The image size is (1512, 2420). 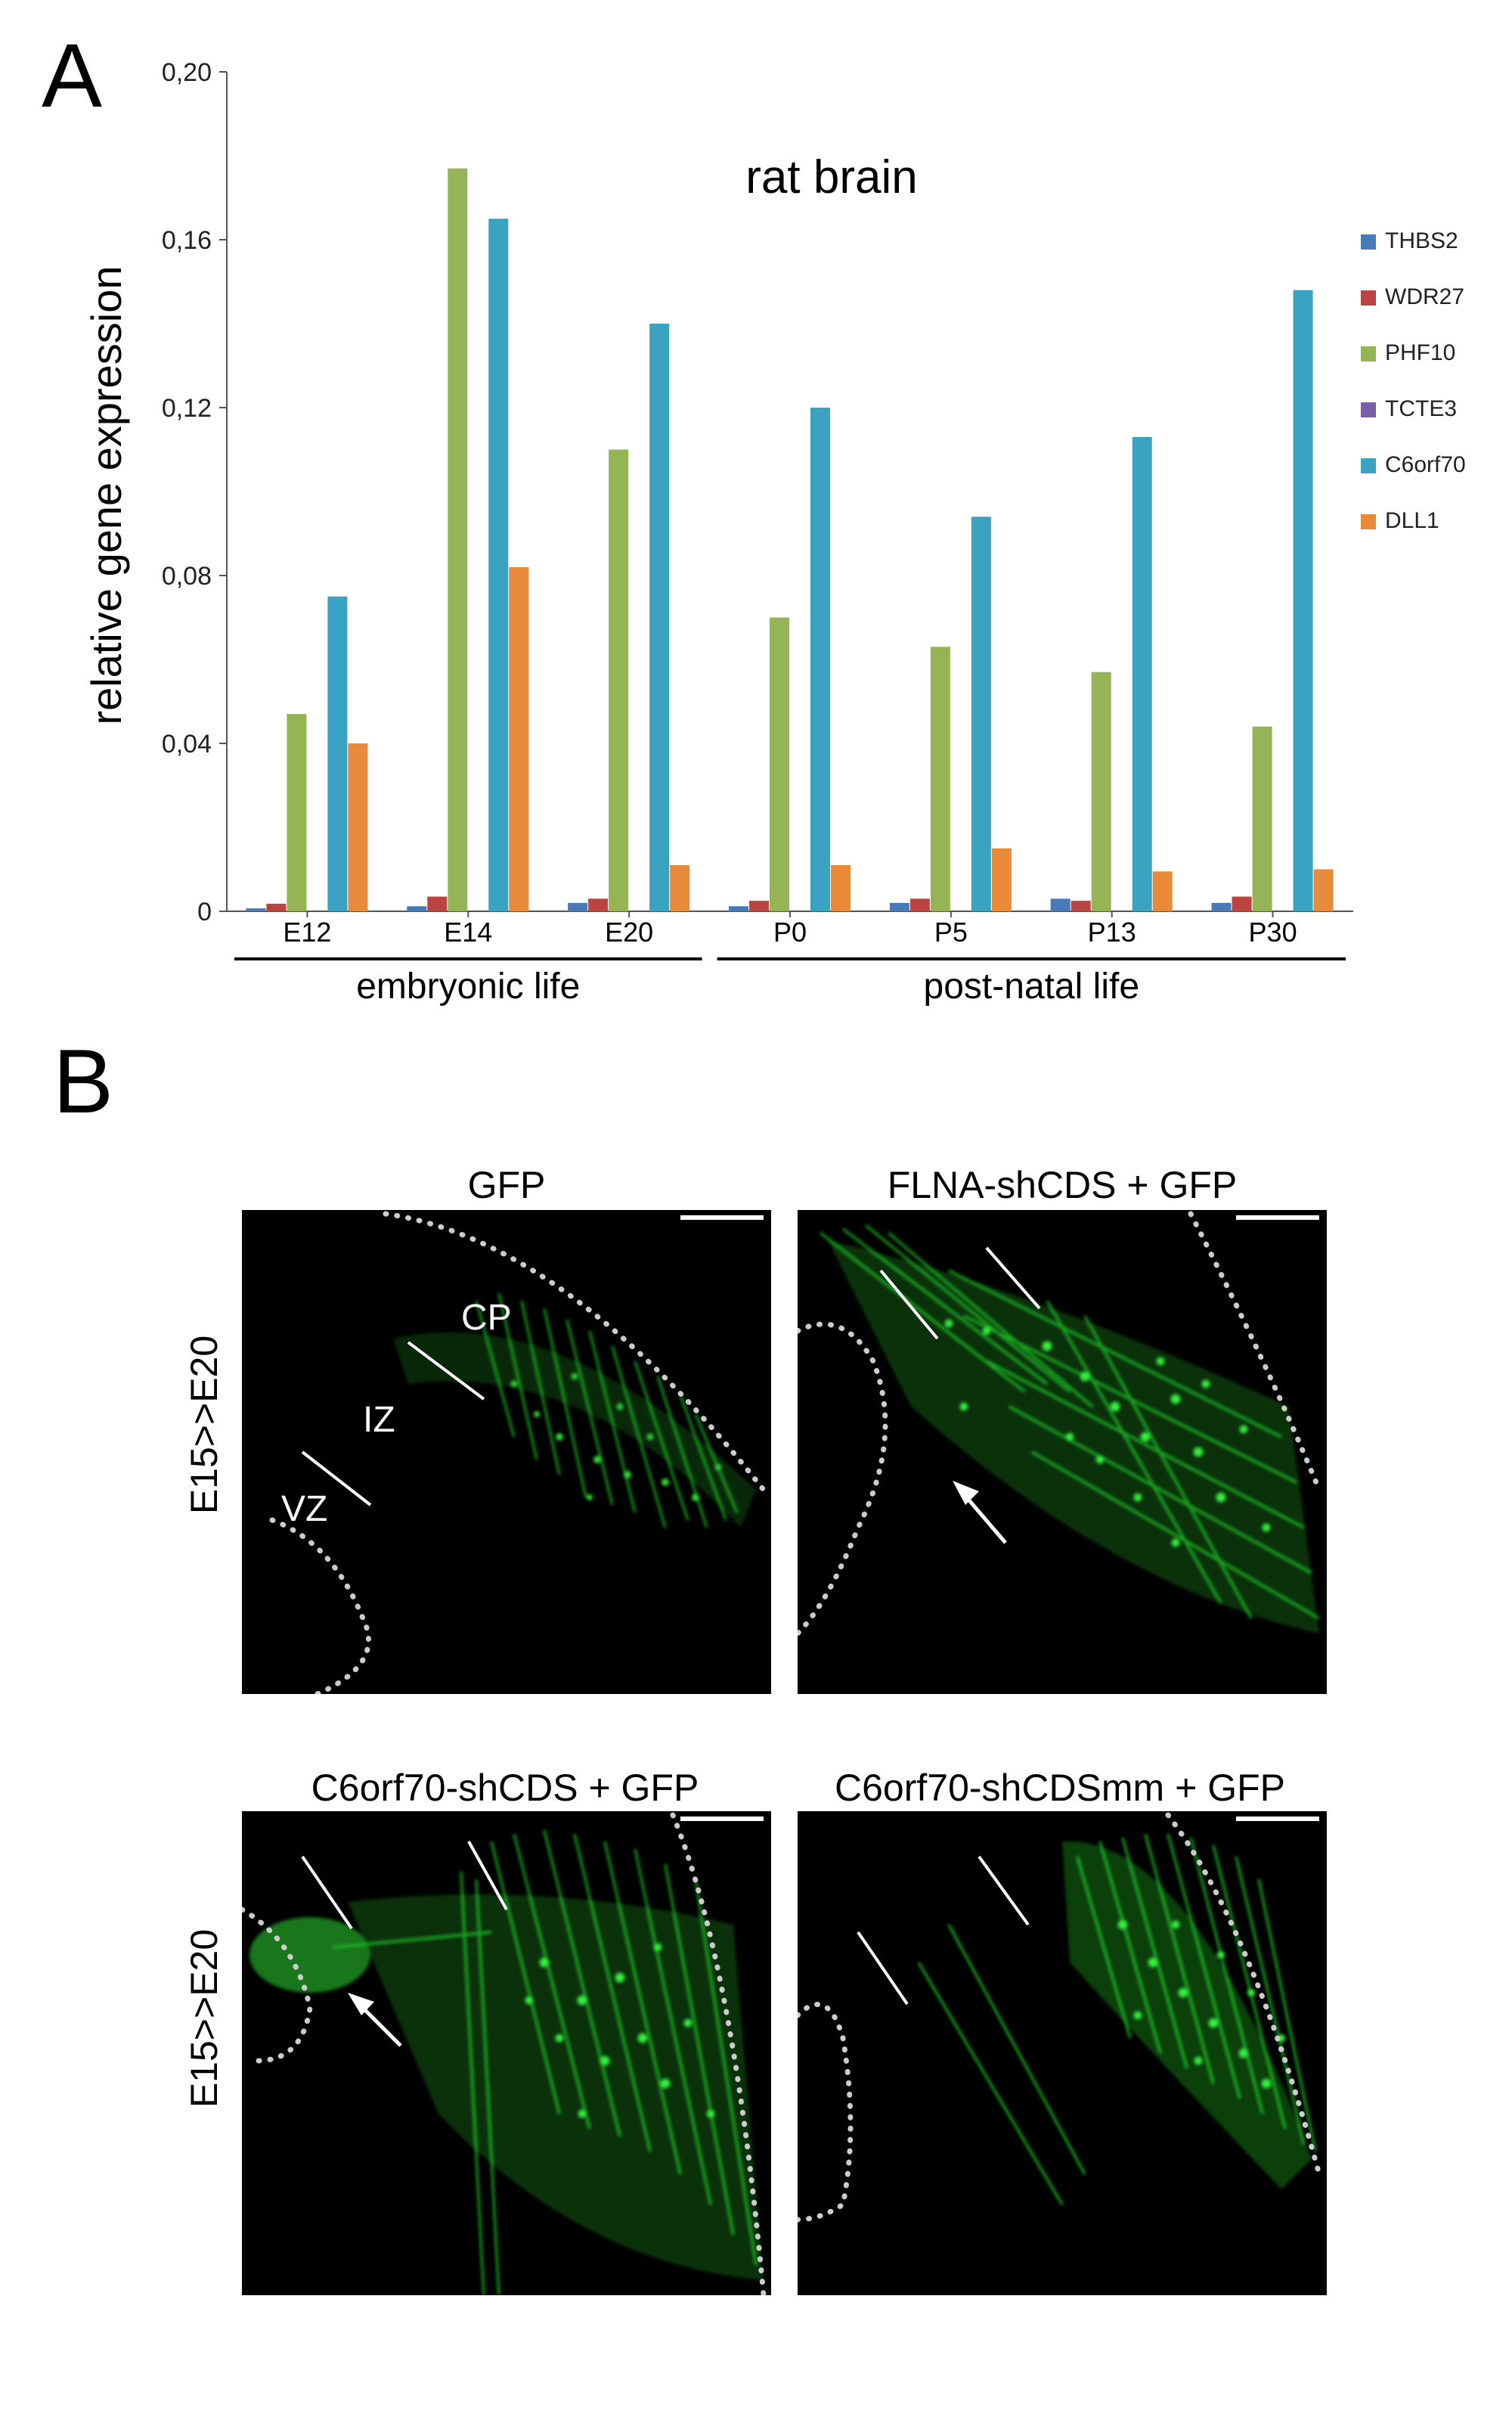 I want to click on group-label: embryonic life, so click(x=468, y=986).